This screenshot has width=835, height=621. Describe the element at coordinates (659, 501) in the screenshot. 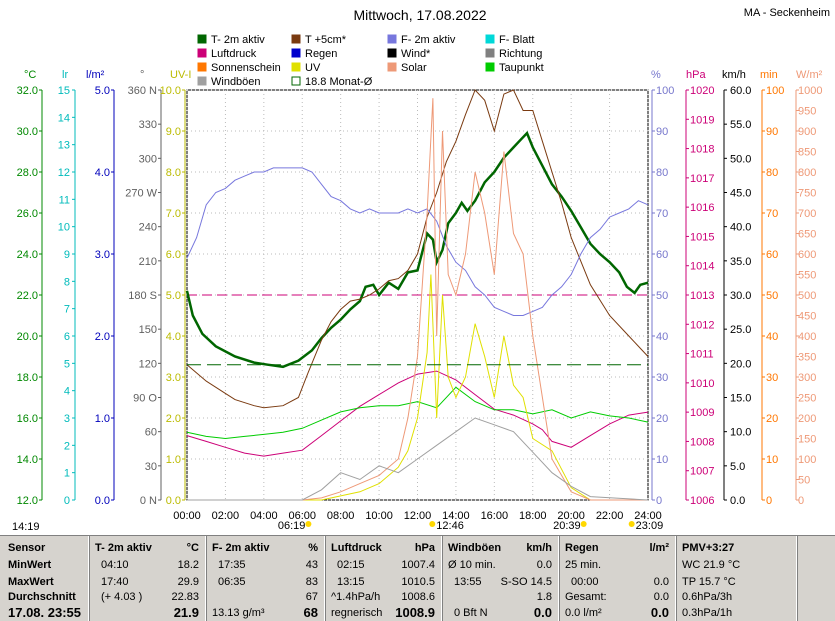

I see `hum-tick-label: 0` at that location.